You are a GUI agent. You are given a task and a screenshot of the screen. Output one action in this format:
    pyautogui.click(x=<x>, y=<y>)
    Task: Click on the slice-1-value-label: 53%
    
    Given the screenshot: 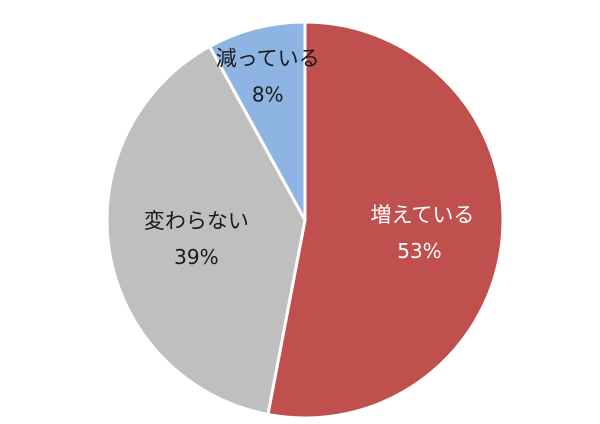 What is the action you would take?
    pyautogui.click(x=419, y=251)
    